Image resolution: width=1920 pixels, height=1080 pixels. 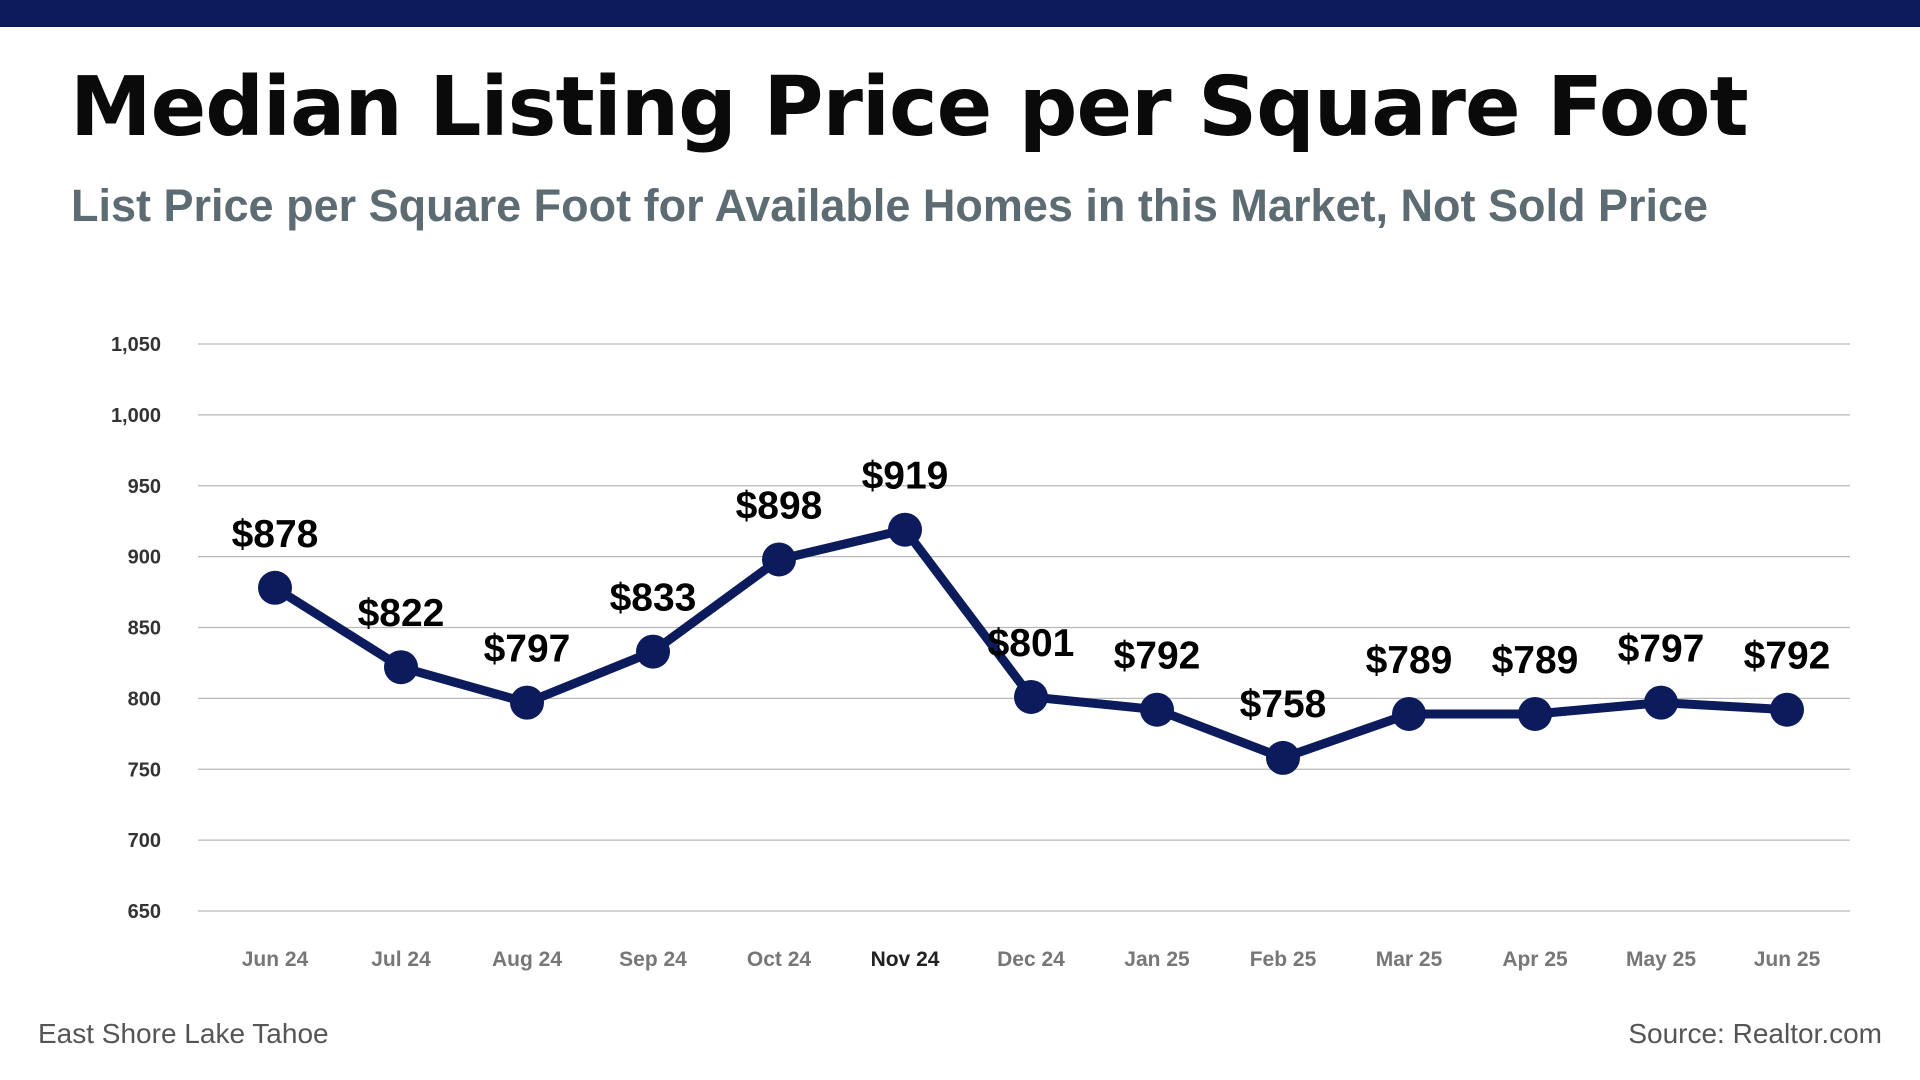 What do you see at coordinates (144, 770) in the screenshot?
I see `y-tick-label: 750` at bounding box center [144, 770].